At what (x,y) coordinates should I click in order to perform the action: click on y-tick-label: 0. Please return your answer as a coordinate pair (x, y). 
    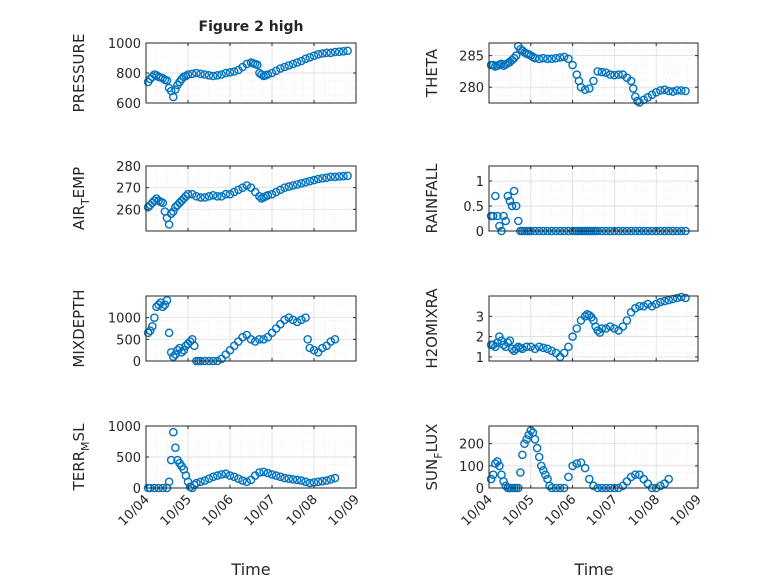
    Looking at the image, I should click on (480, 489).